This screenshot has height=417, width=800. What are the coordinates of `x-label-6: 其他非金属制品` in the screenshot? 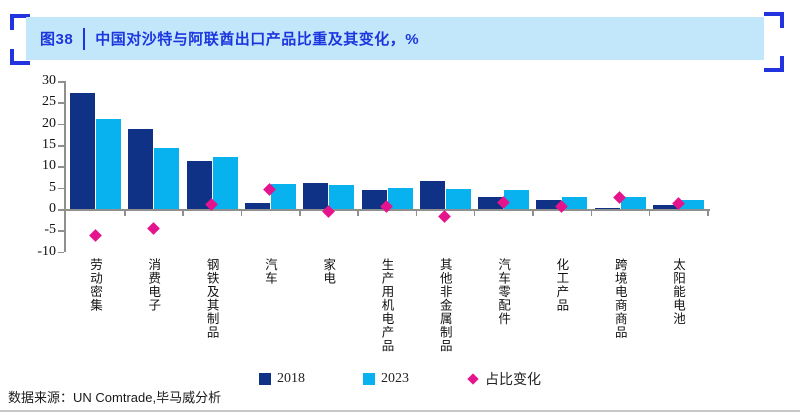 It's located at (444, 305).